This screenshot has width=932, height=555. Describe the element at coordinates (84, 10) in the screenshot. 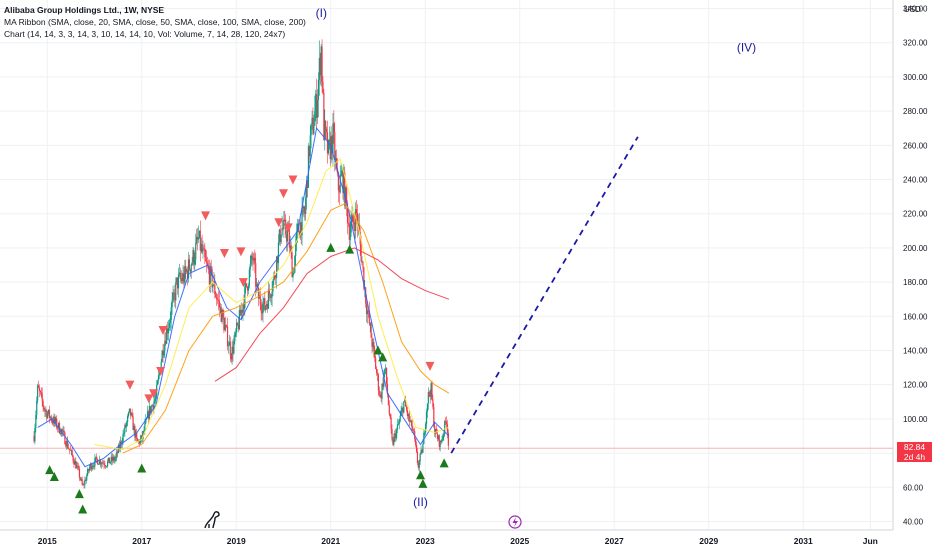

I see `symbol-title: Alibaba Group Holdings Ltd., 1W, NYSE` at that location.